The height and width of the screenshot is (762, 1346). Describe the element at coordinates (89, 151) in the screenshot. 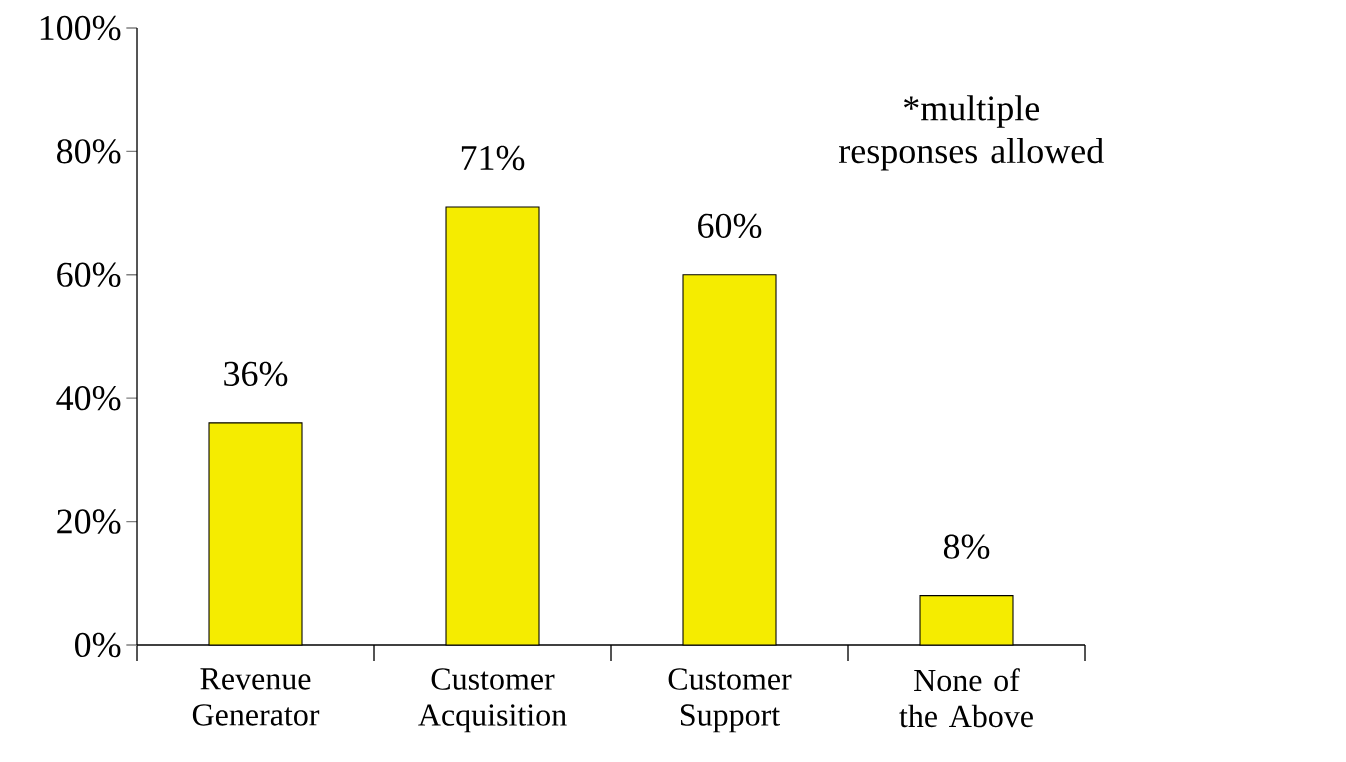

I see `y-tick-label: 80%` at that location.